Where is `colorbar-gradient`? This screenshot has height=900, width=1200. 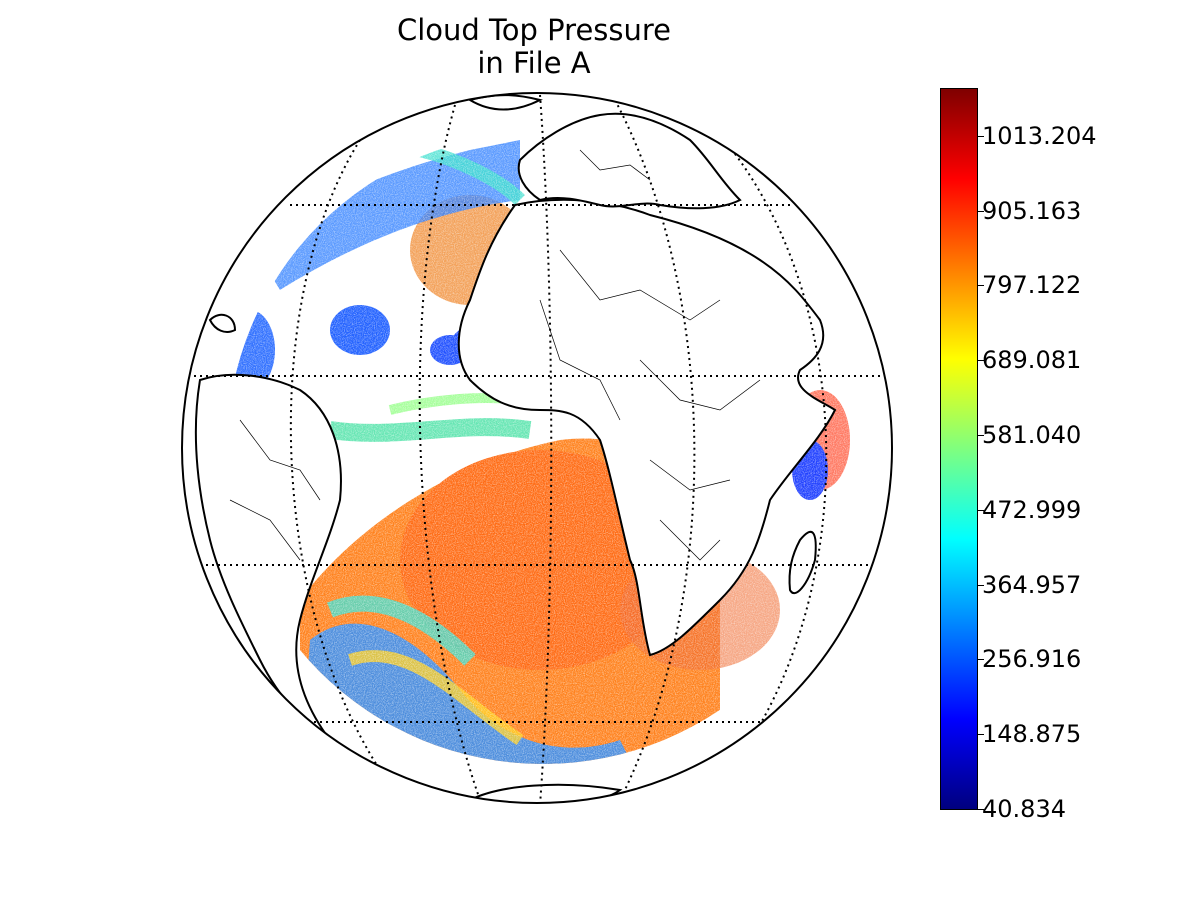
colorbar-gradient is located at coordinates (959, 449).